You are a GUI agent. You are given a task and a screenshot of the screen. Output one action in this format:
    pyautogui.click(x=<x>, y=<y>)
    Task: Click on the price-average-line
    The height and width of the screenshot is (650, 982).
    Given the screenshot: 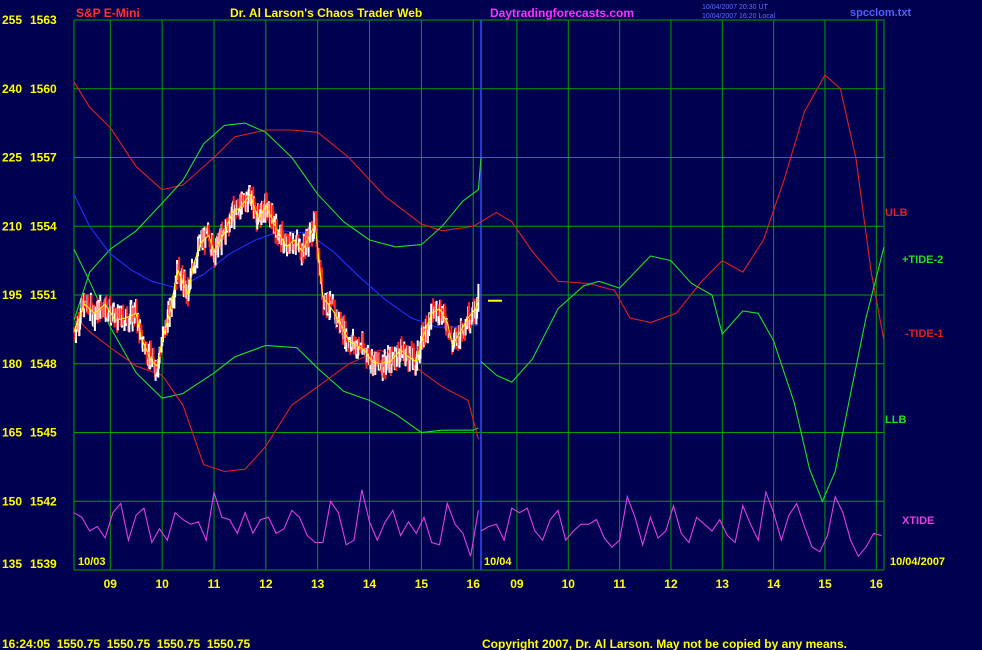 What is the action you would take?
    pyautogui.click(x=276, y=280)
    